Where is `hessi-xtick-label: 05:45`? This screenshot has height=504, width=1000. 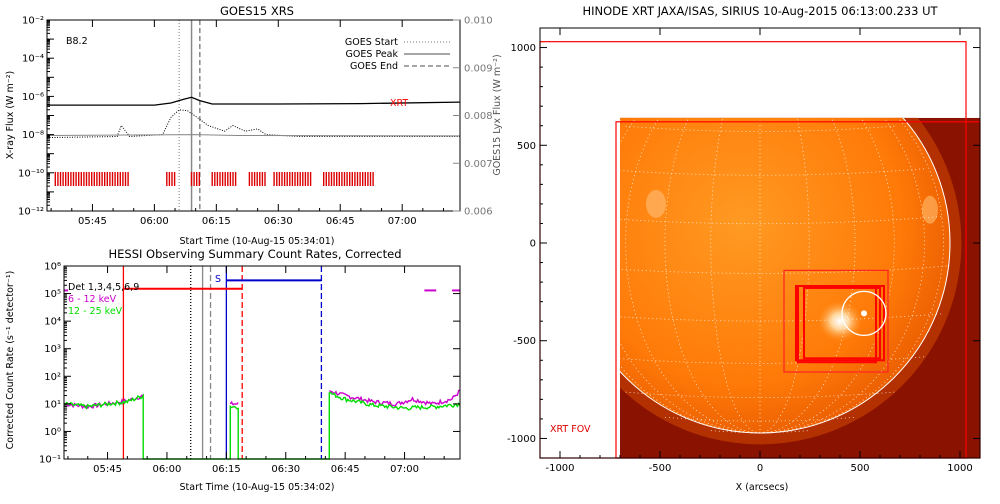 hessi-xtick-label: 05:45 is located at coordinates (107, 469).